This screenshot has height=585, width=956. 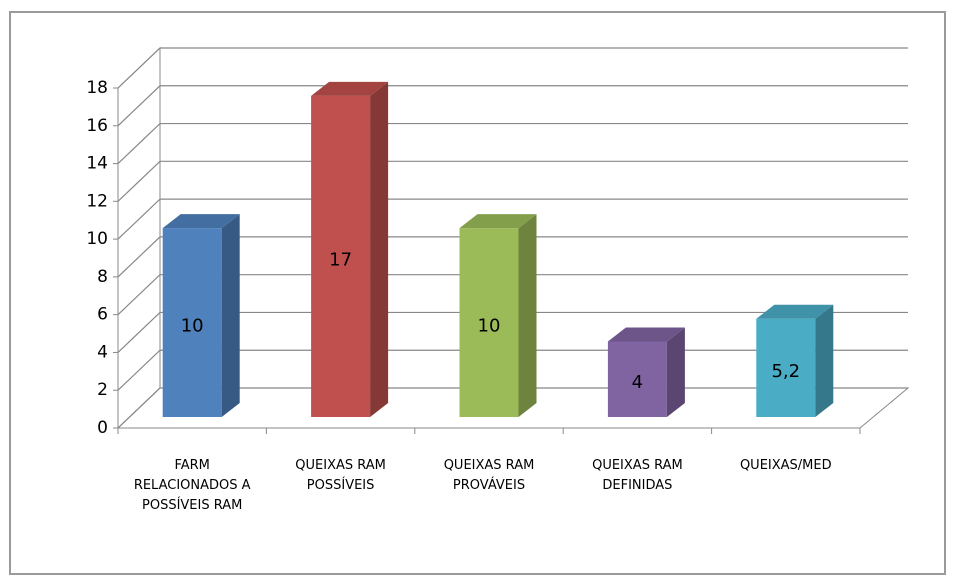 What do you see at coordinates (489, 475) in the screenshot?
I see `x-tick-label: QUEIXAS RAM PROVÁVEIS` at bounding box center [489, 475].